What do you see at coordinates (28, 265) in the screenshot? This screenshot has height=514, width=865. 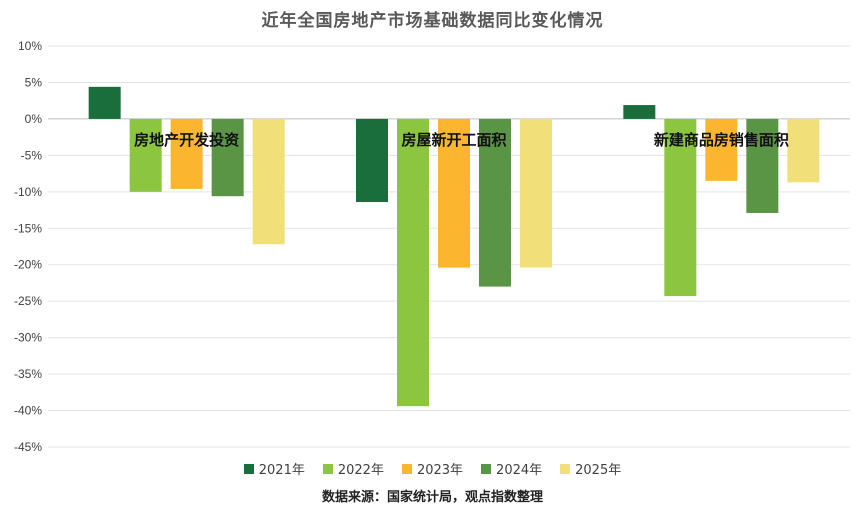 I see `y-tick-label: -20%` at bounding box center [28, 265].